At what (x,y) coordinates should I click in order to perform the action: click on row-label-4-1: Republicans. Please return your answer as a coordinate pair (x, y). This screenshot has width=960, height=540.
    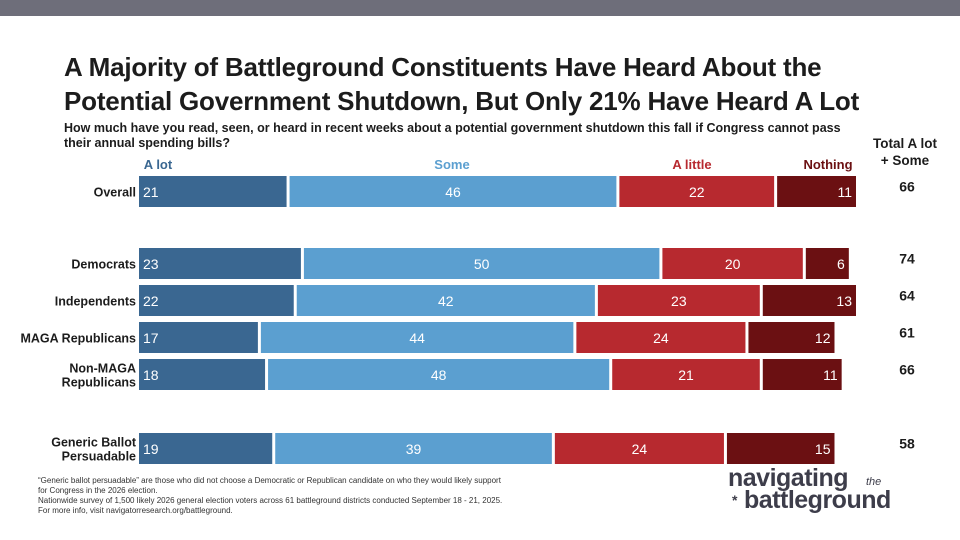
    Looking at the image, I should click on (99, 383).